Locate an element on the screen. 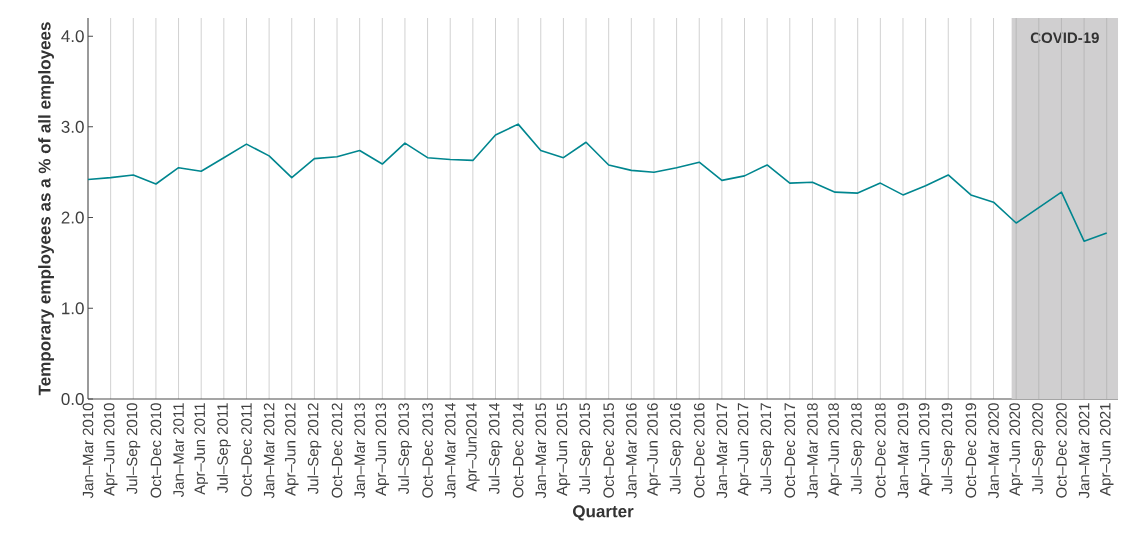  x-tick-label: Jan–Mar 2014 is located at coordinates (450, 451).